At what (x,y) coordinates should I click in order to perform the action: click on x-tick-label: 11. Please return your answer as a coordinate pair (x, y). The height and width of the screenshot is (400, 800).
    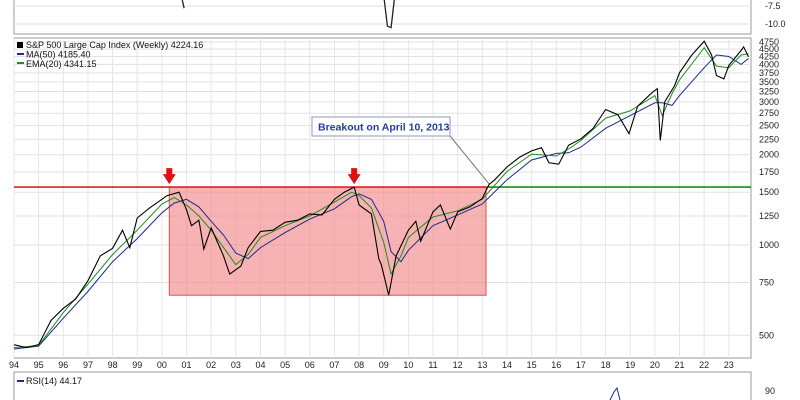
    Looking at the image, I should click on (432, 365).